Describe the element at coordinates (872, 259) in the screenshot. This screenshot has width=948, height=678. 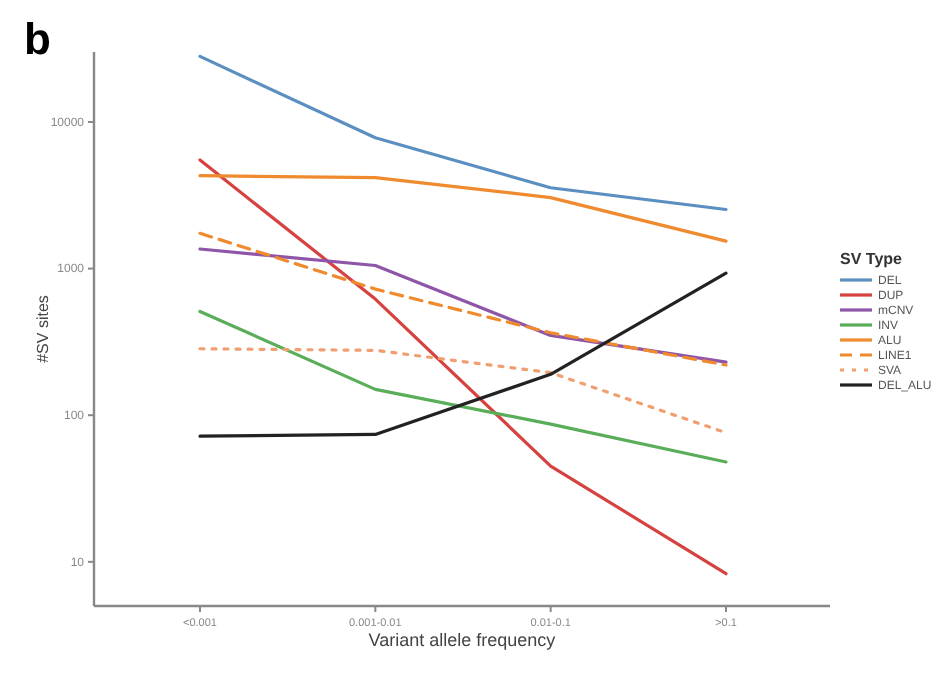
I see `legend-title: SV Type` at that location.